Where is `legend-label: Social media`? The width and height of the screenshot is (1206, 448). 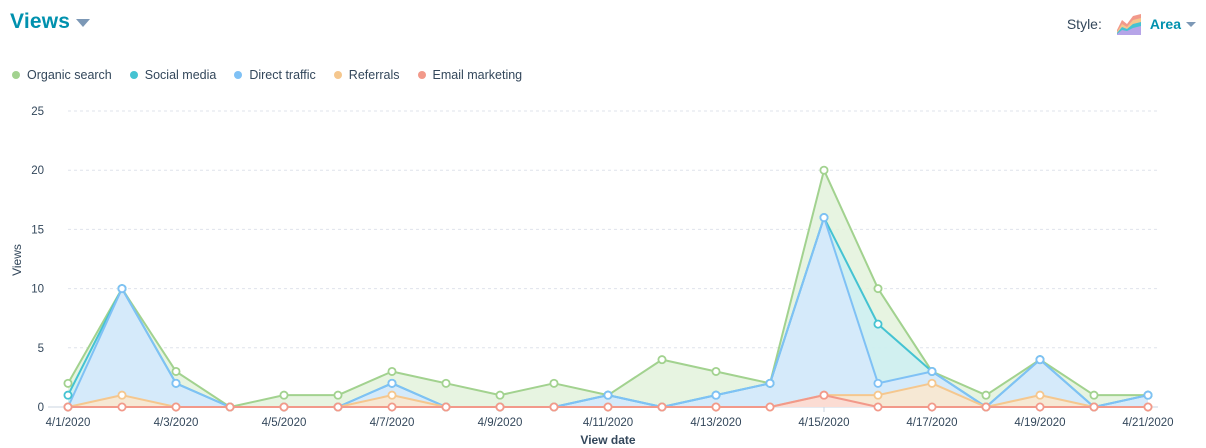
legend-label: Social media is located at coordinates (180, 75).